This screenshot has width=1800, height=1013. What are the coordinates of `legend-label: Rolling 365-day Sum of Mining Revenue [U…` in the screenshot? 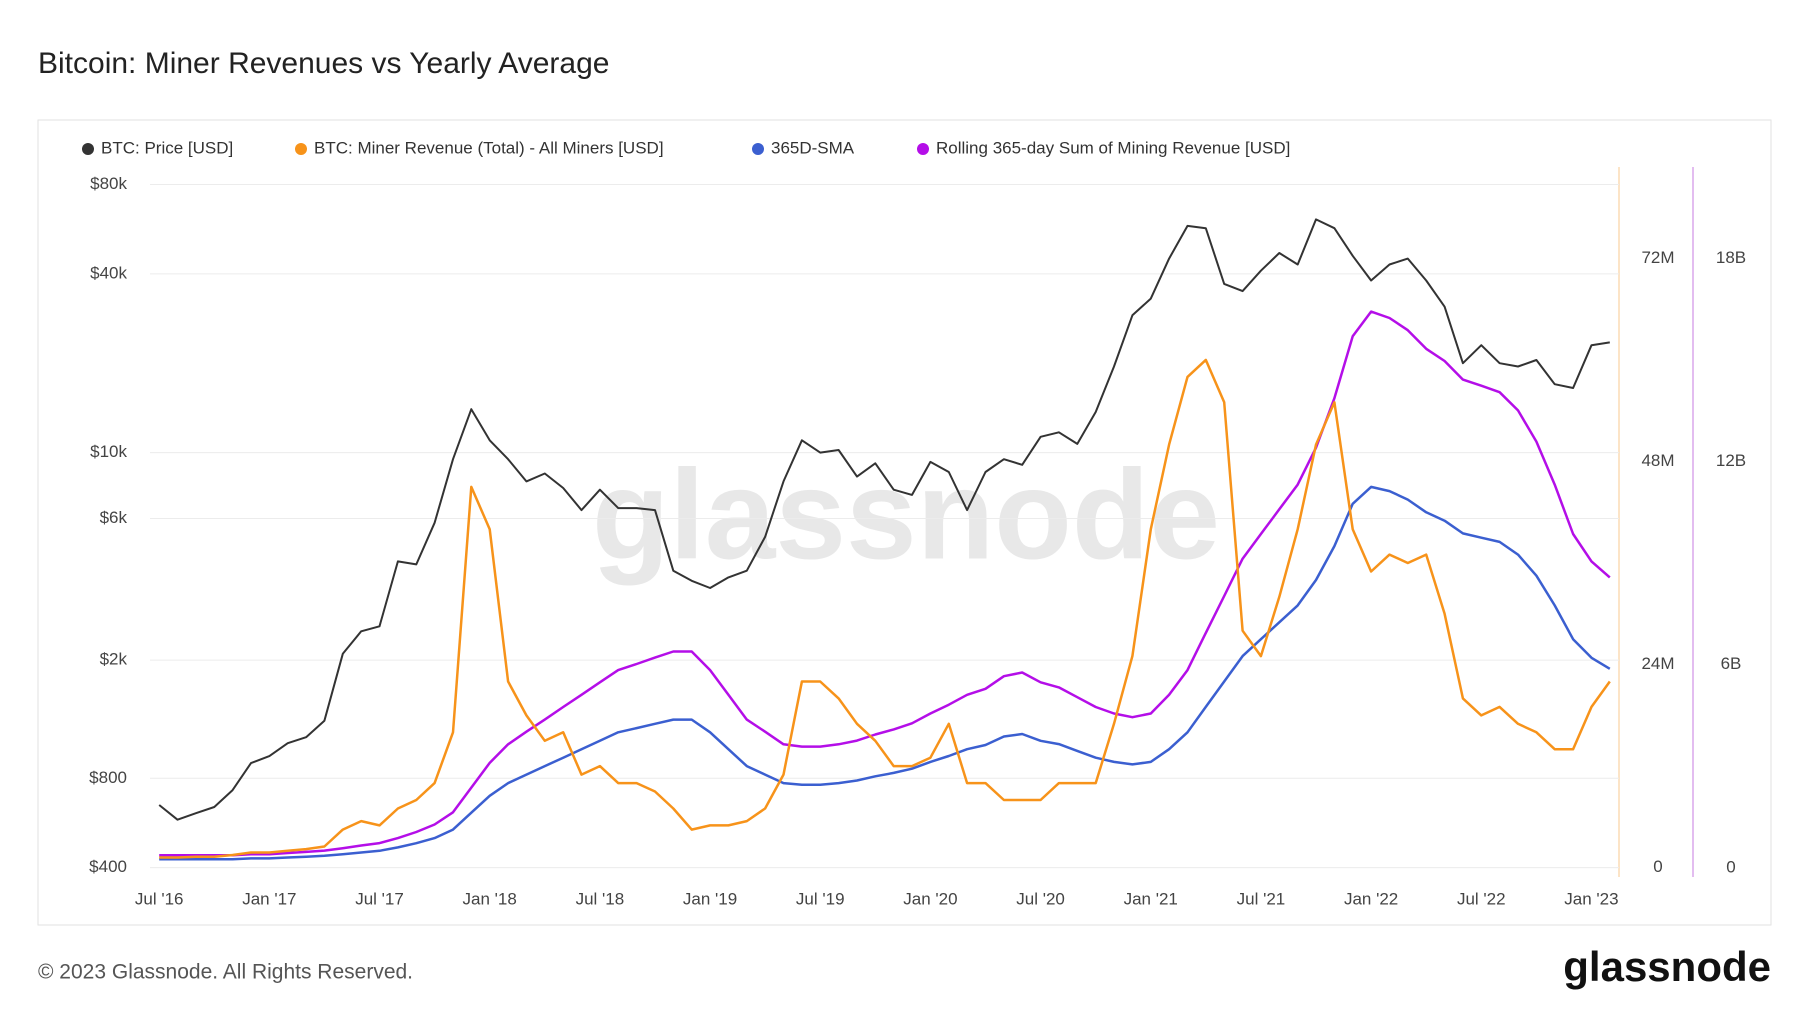 It's located at (1113, 147).